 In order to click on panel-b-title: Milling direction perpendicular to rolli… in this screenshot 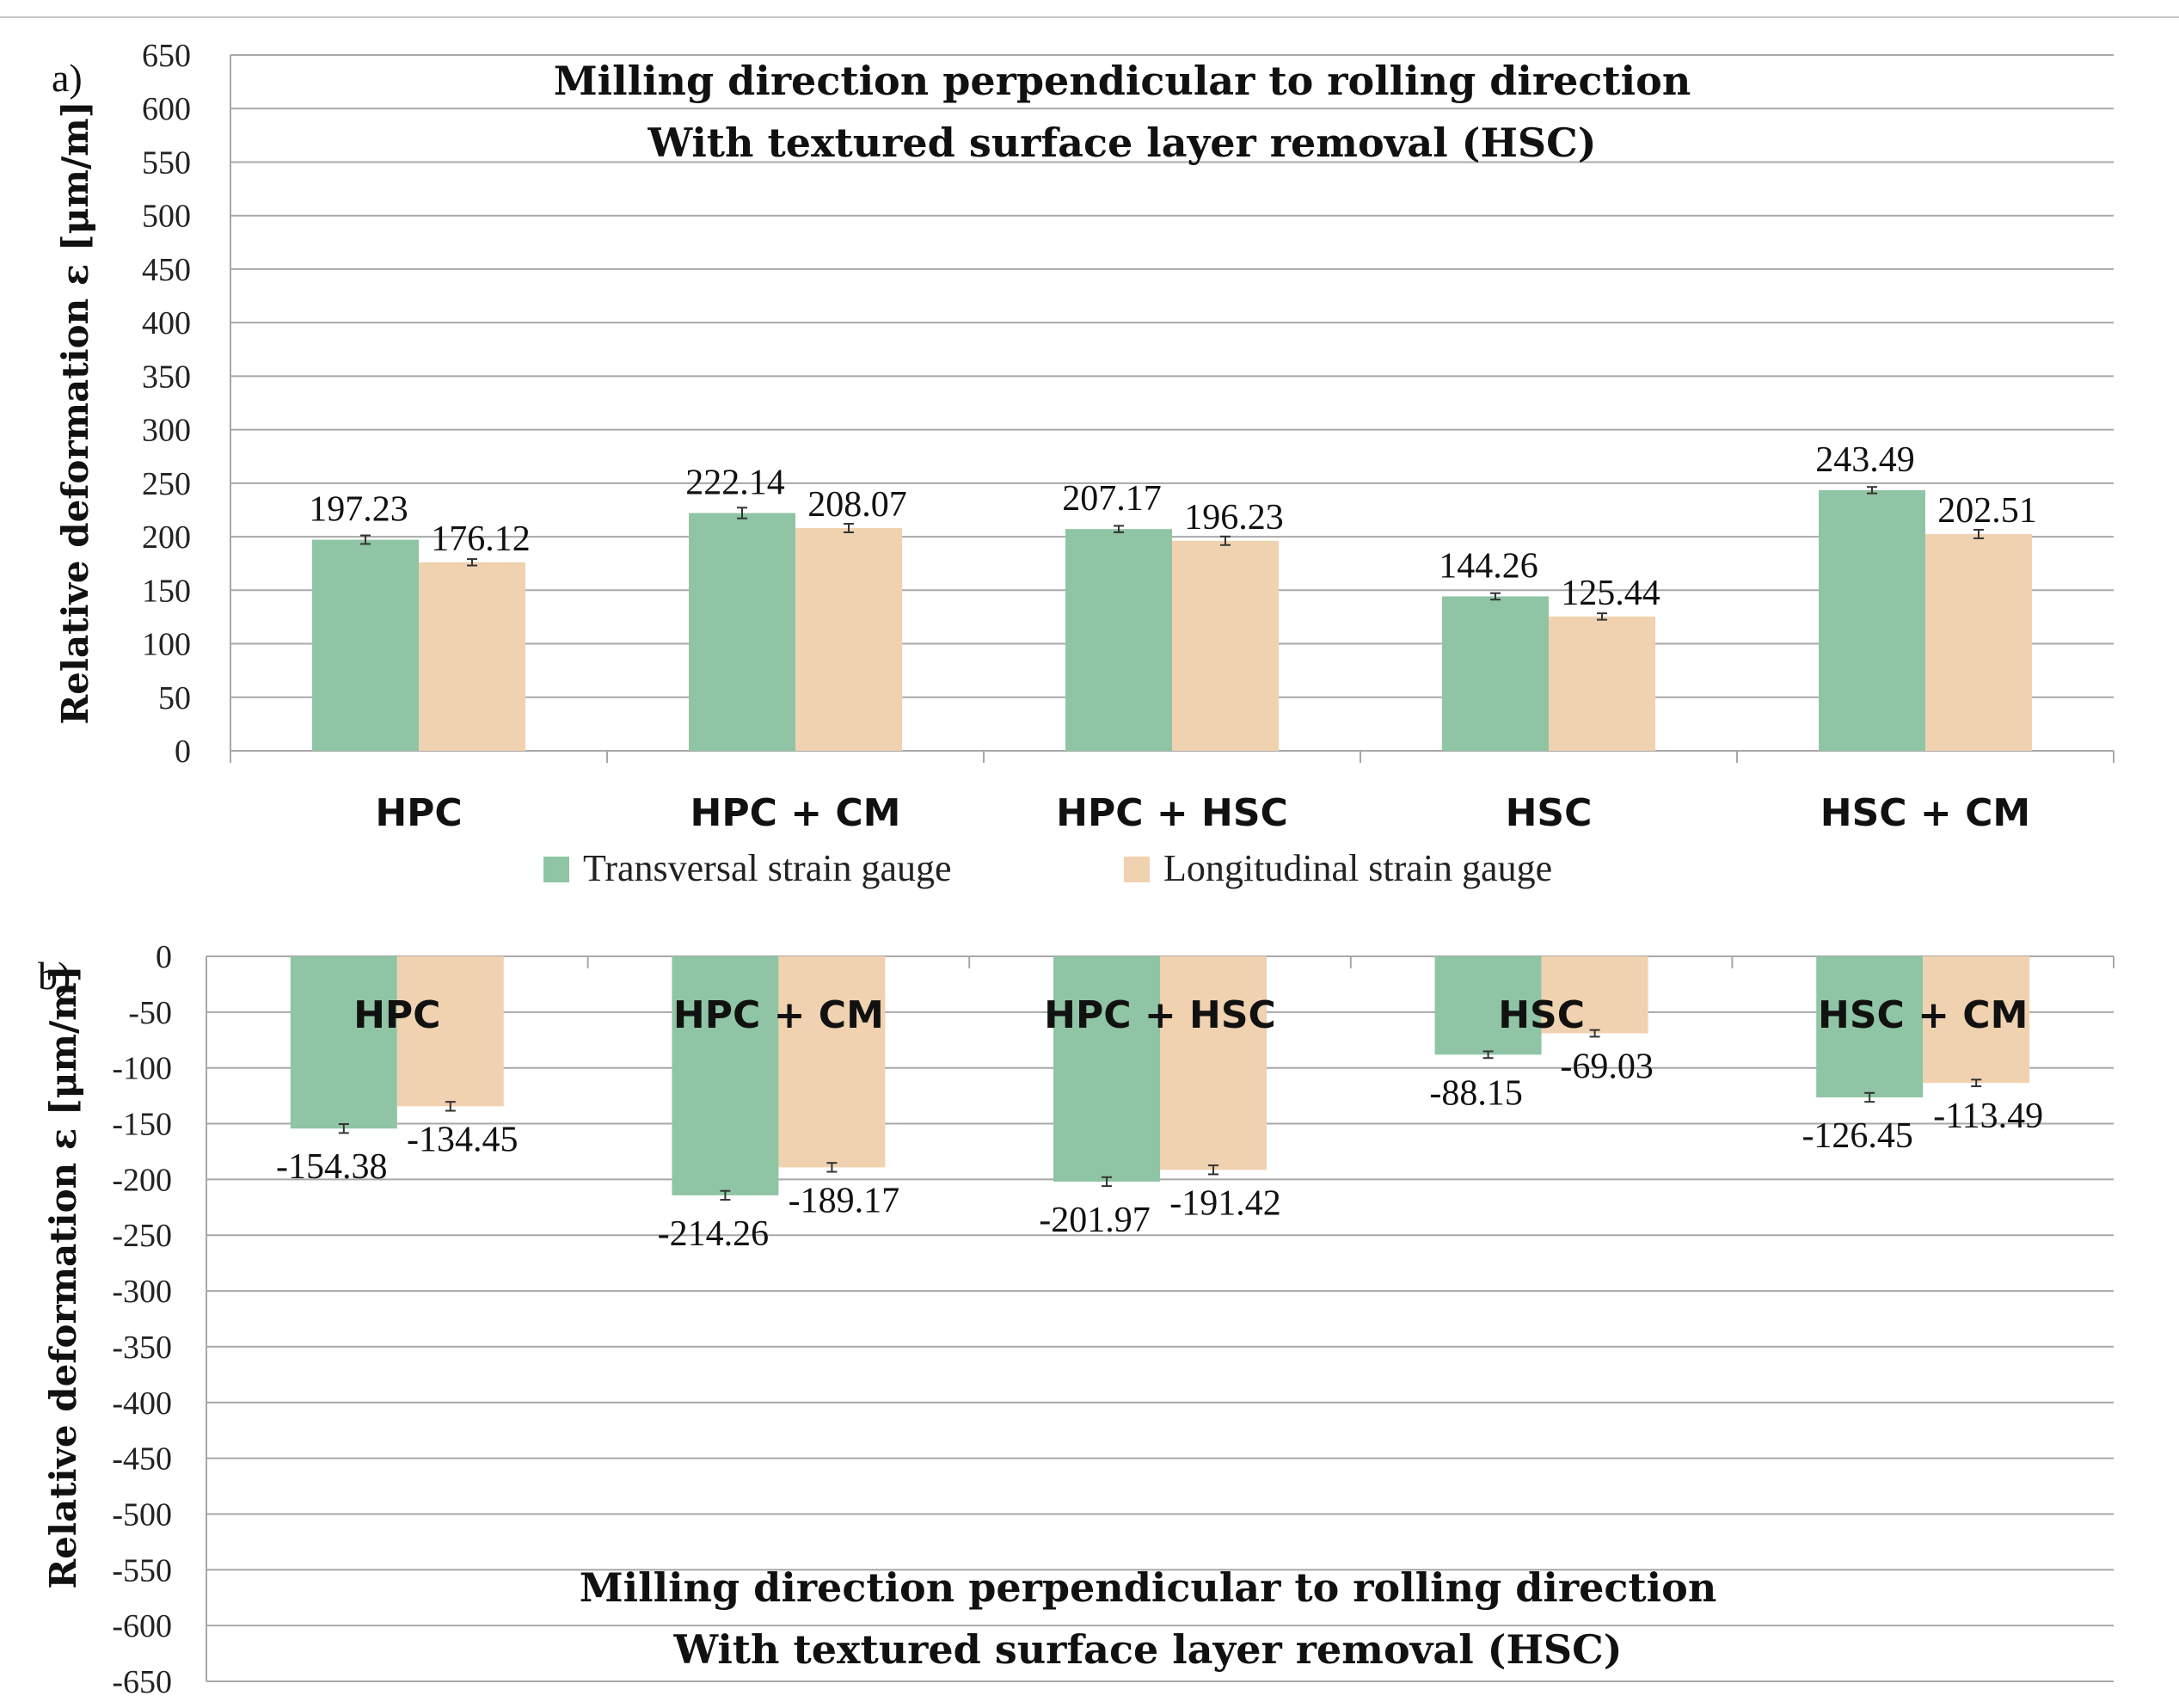, I will do `click(1148, 1587)`.